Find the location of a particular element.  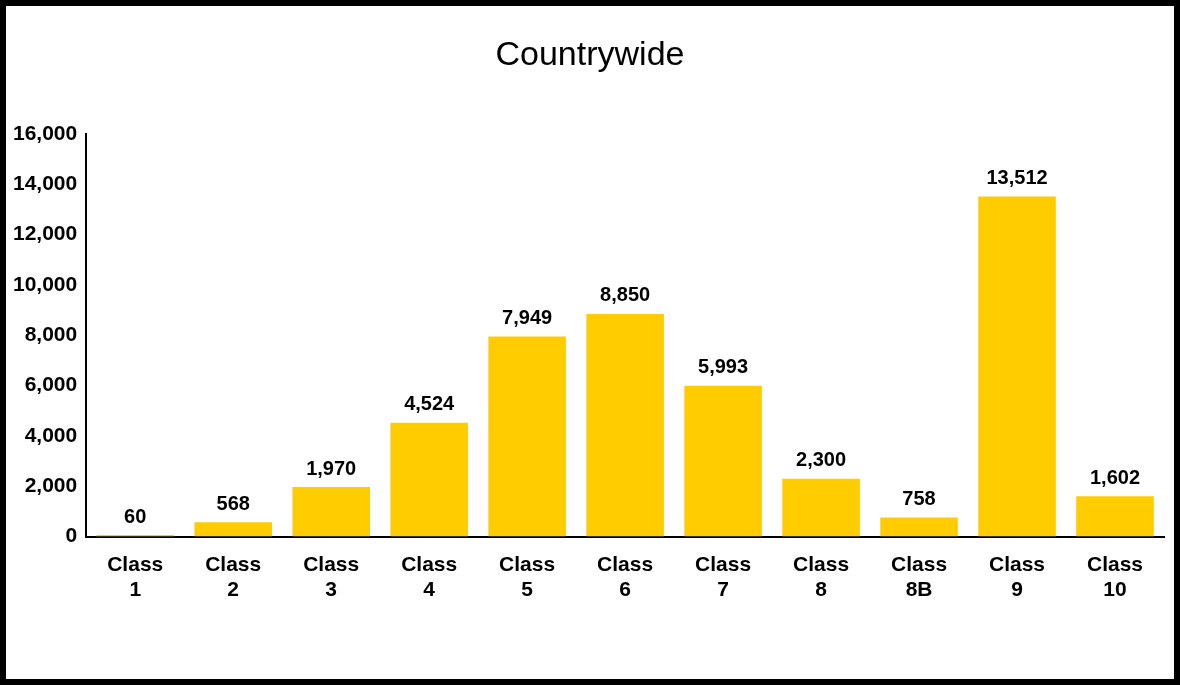

x-tick-label: Class 2 is located at coordinates (233, 576).